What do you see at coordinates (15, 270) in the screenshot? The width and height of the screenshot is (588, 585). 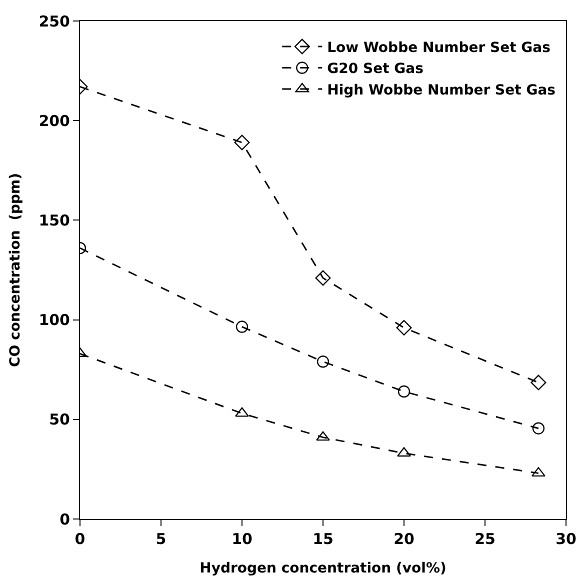 I see `y-axis-title: CO concentration (ppm)` at bounding box center [15, 270].